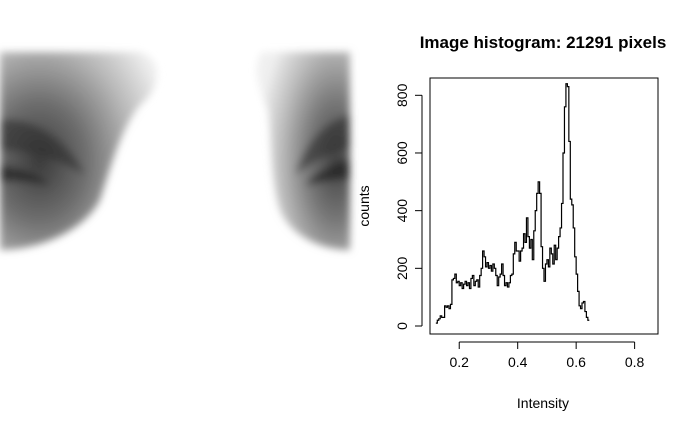 Image resolution: width=700 pixels, height=432 pixels. I want to click on x-axis: 0.2 0.4 0.6 0.8, so click(547, 355).